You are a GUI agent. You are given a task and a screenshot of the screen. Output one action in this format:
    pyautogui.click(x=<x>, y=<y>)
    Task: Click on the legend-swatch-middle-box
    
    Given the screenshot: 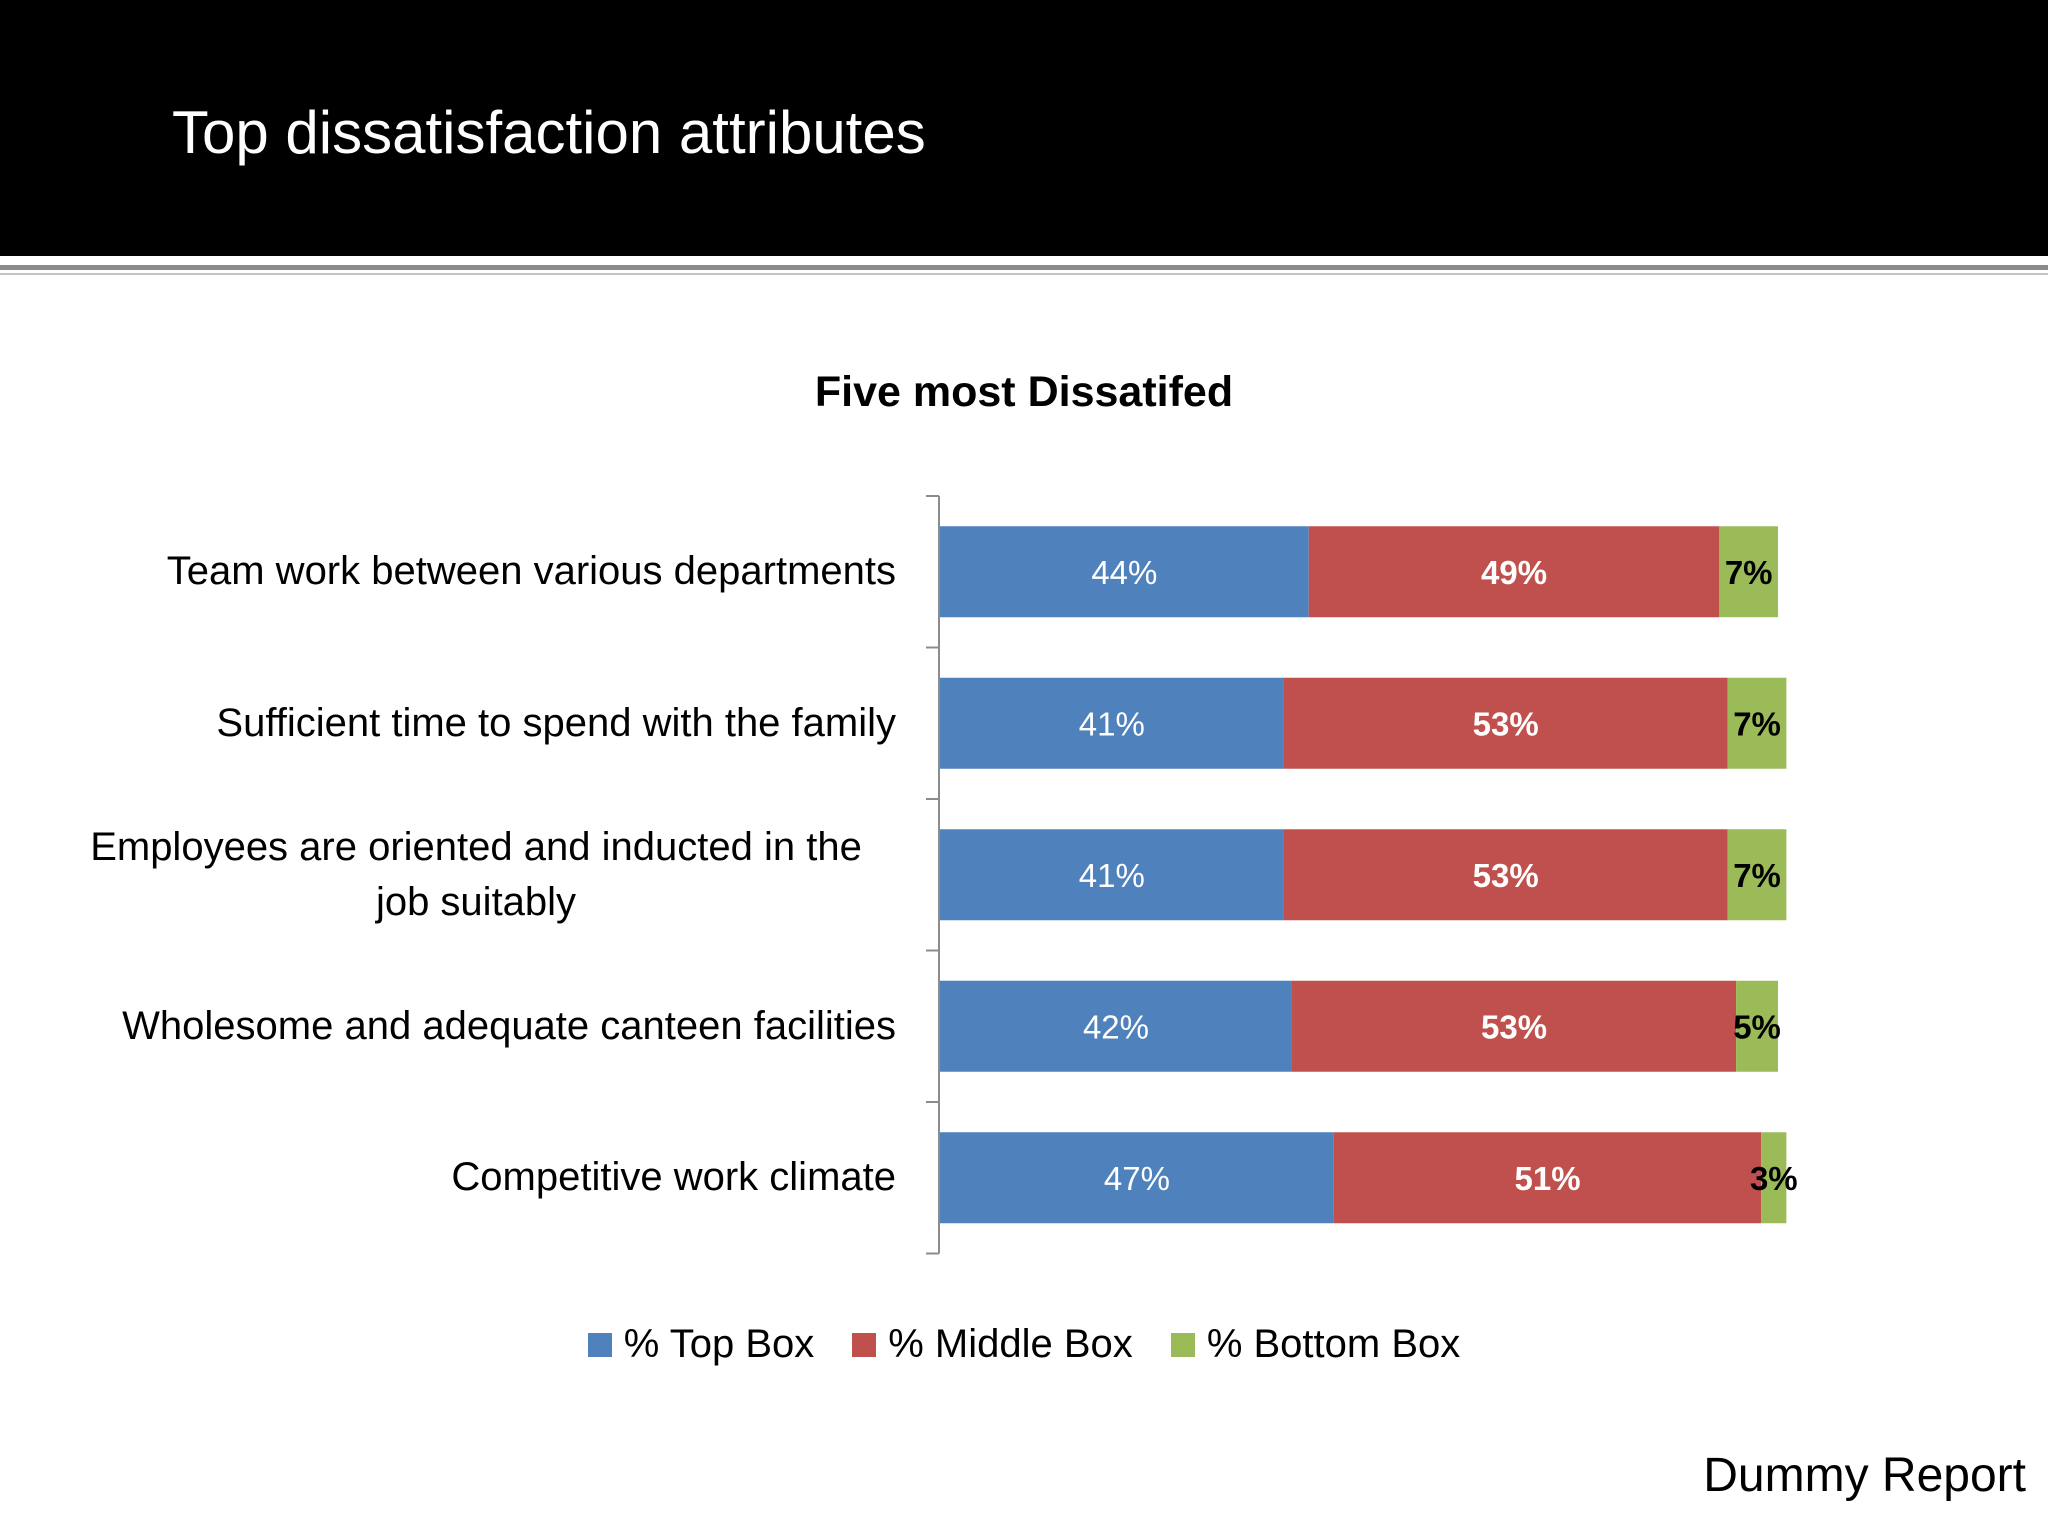 What is the action you would take?
    pyautogui.click(x=864, y=1344)
    